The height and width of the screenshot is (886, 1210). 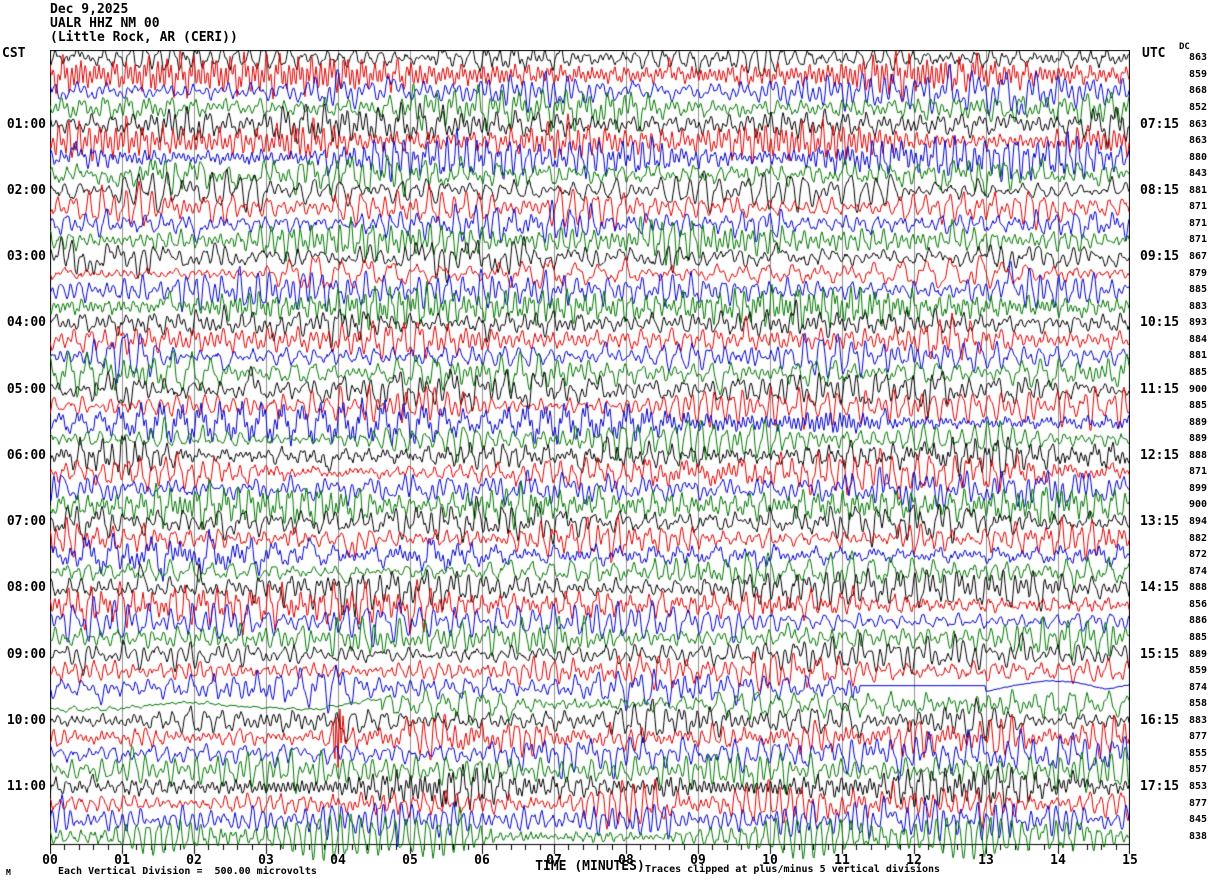 I want to click on dc-offset-value: 857, so click(x=1197, y=769).